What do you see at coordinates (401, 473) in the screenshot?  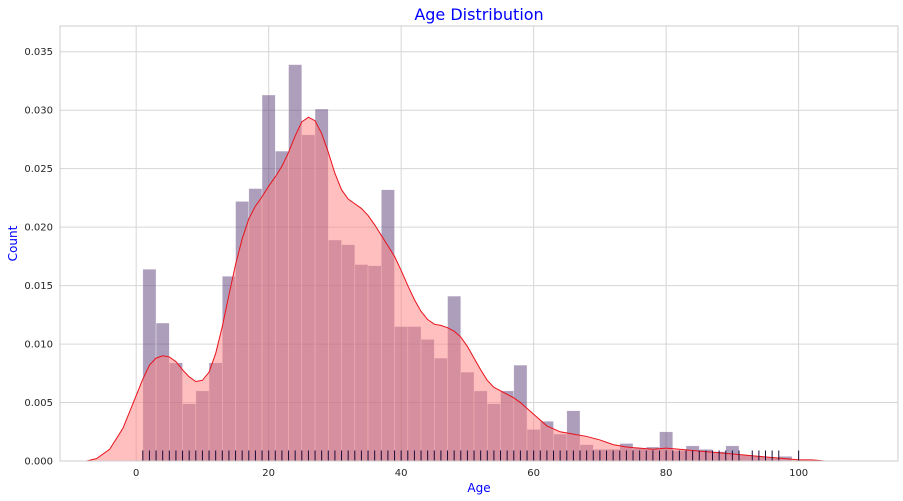 I see `x-tick-label: 40` at bounding box center [401, 473].